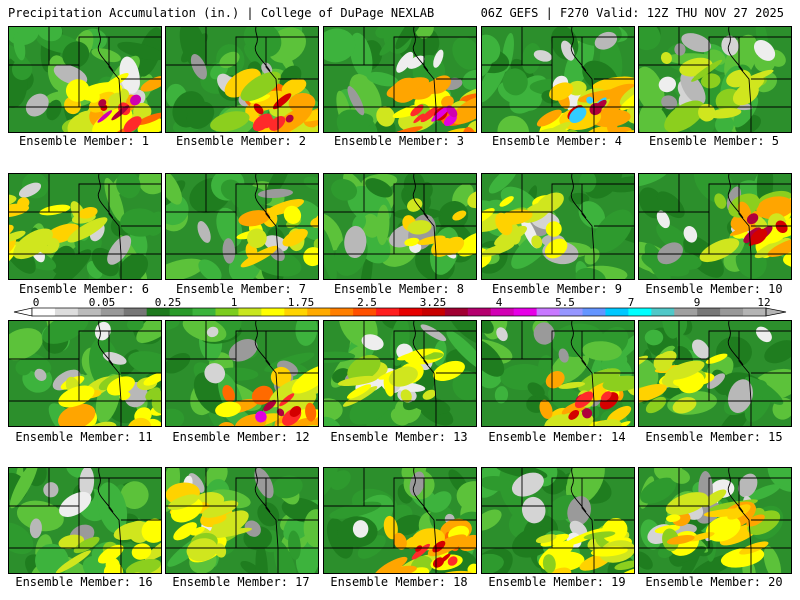  I want to click on ensemble-member-label: Ensemble Member: 9, so click(557, 289).